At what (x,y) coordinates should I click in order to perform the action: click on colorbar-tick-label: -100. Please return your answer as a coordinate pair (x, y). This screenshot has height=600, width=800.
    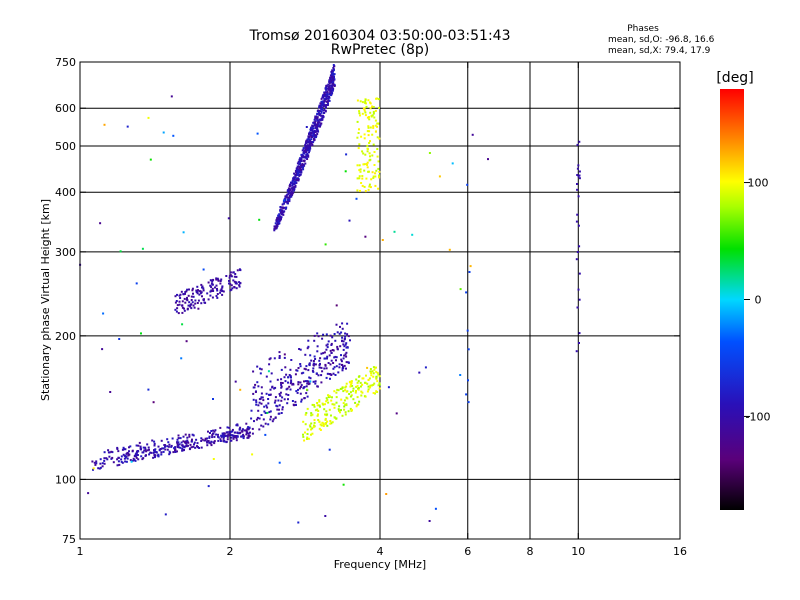
    Looking at the image, I should click on (758, 416).